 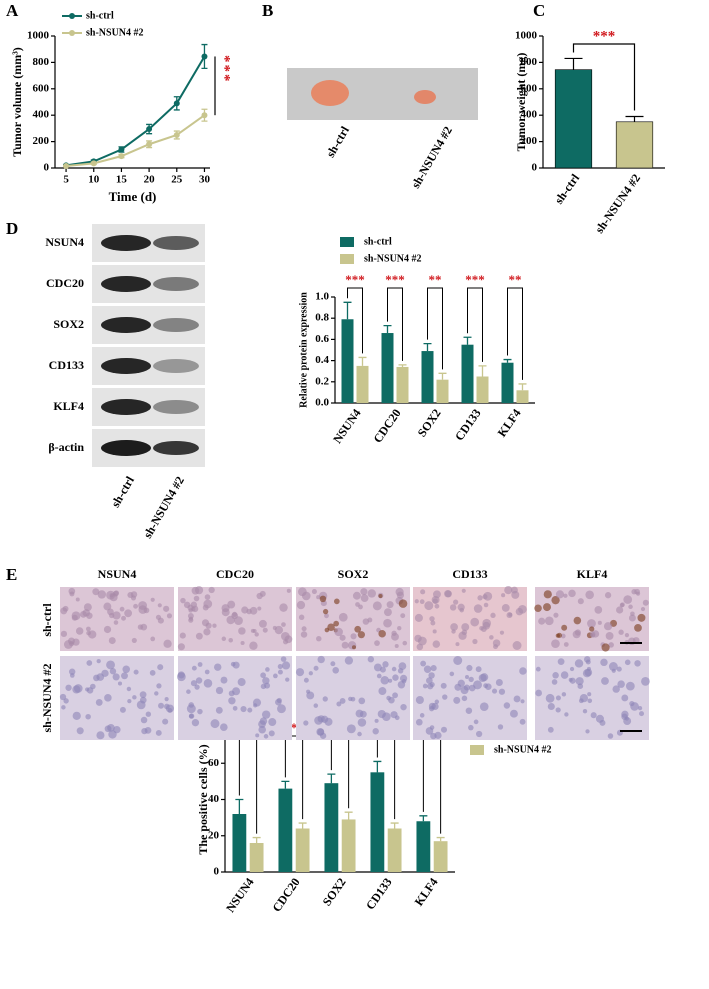 What do you see at coordinates (47, 620) in the screenshot?
I see `group-label: sh-ctrl` at bounding box center [47, 620].